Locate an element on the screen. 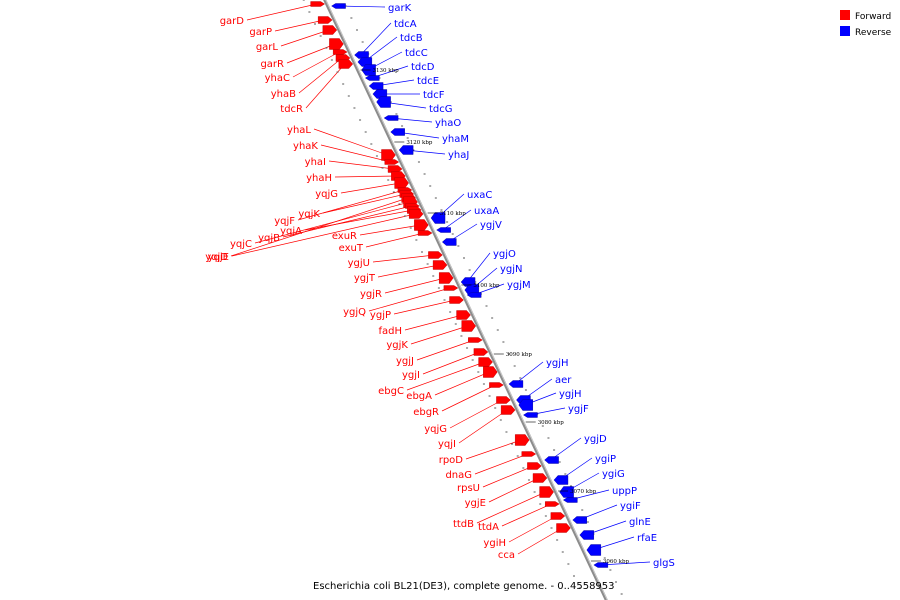  forward-gene-label: yqjG is located at coordinates (326, 194).